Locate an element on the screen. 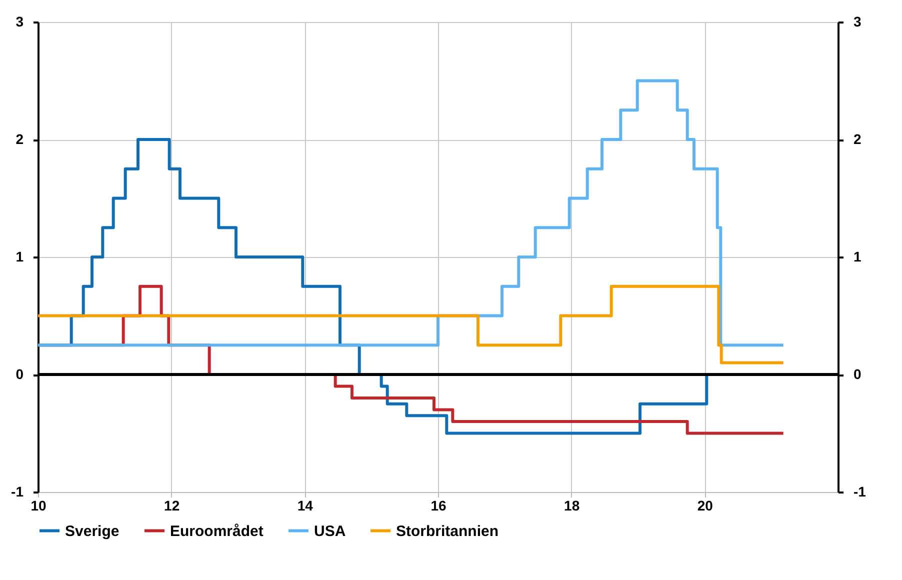 The width and height of the screenshot is (902, 580). x-tick-label: 16 is located at coordinates (438, 506).